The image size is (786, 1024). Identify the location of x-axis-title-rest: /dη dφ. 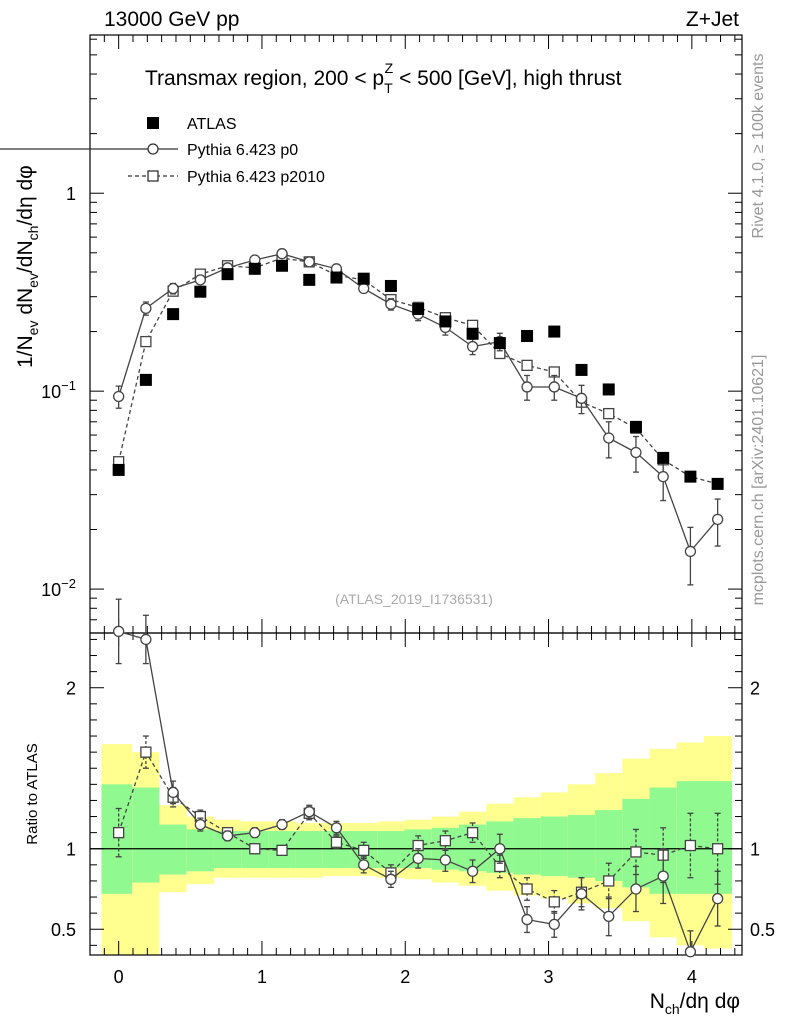
(710, 1001).